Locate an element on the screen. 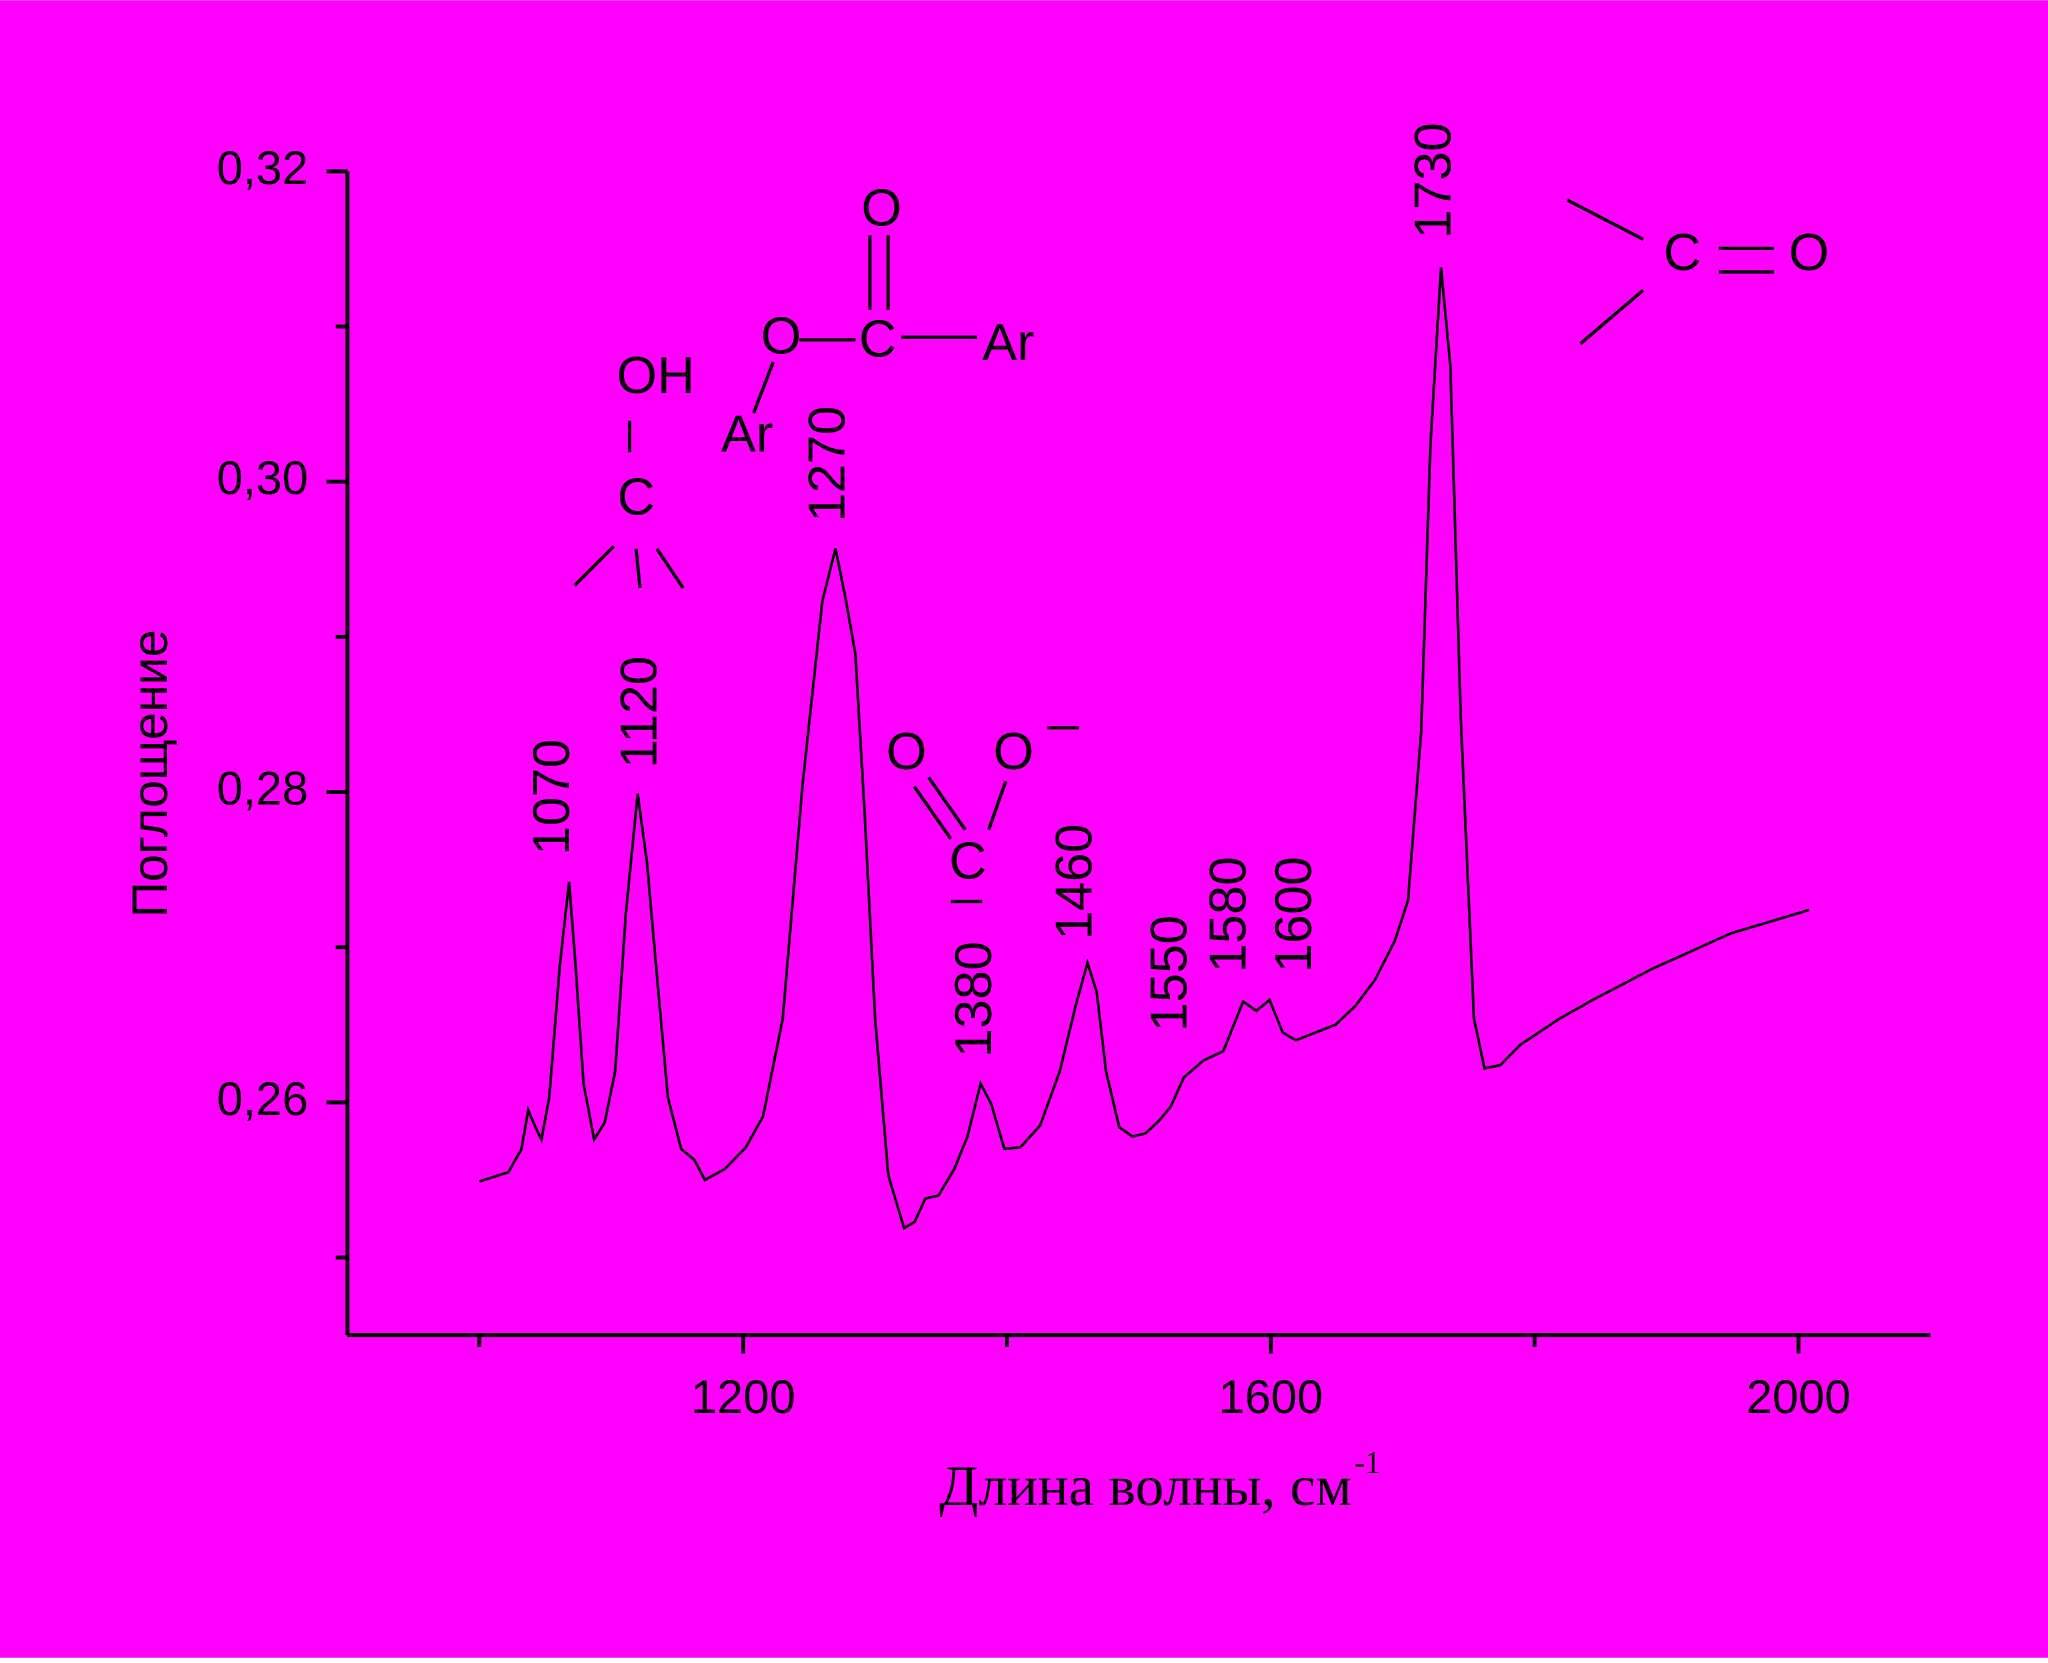 The image size is (2048, 1663). peak-label: 1460 is located at coordinates (1074, 882).